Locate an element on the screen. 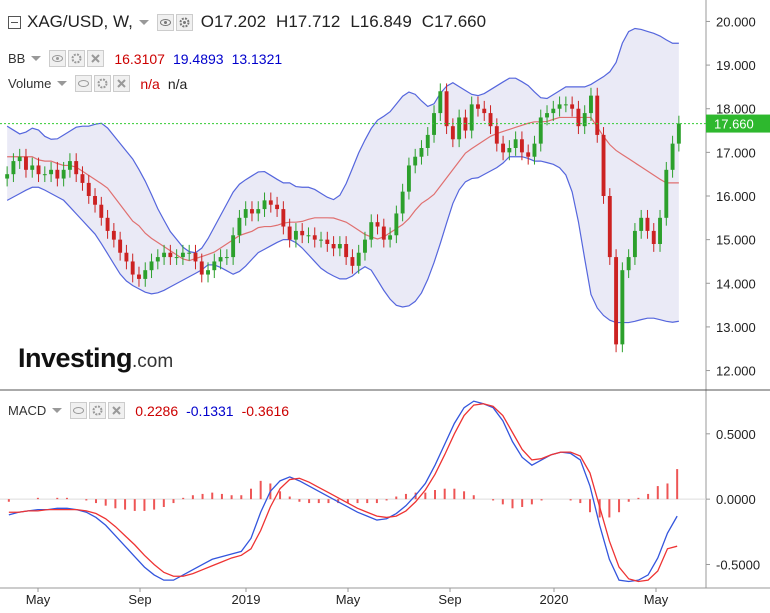 The width and height of the screenshot is (770, 613). macd-tick-label: 0.5000 is located at coordinates (736, 434).